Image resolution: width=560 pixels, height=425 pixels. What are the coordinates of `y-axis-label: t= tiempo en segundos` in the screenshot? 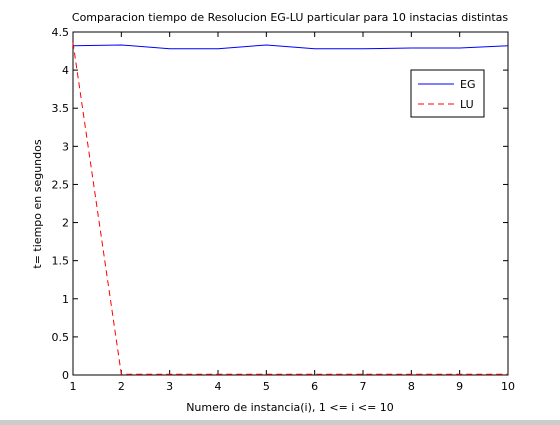 It's located at (37, 203).